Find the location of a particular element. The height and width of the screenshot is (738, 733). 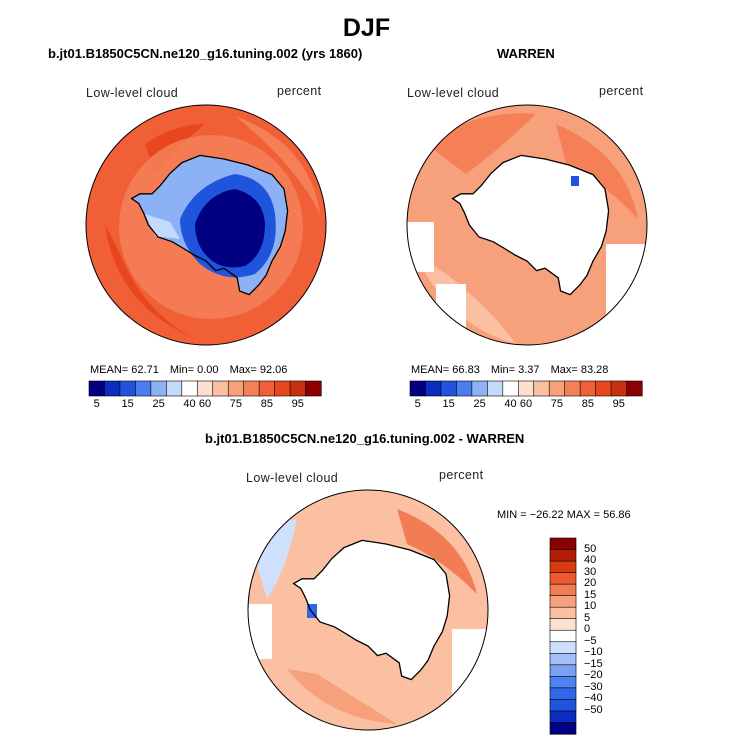

diff-variable-label: Low-level cloud is located at coordinates (292, 478).